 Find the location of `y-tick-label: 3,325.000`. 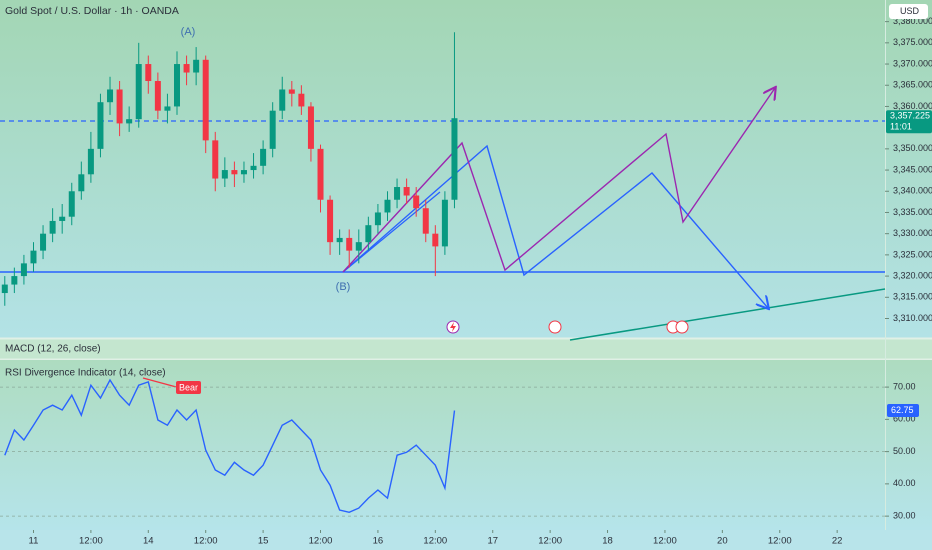

y-tick-label: 3,325.000 is located at coordinates (912, 254).